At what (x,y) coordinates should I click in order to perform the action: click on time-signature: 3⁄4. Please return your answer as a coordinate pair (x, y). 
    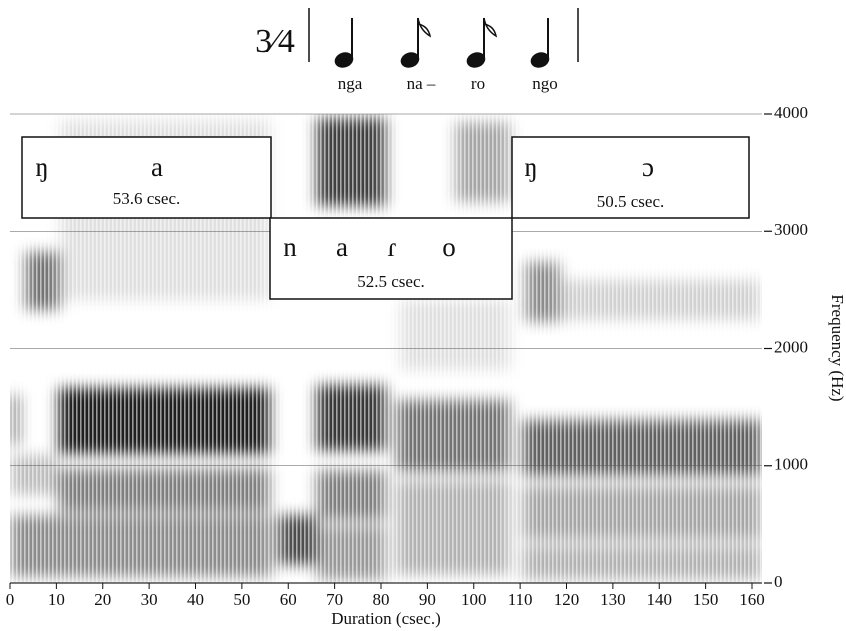
    Looking at the image, I should click on (275, 41).